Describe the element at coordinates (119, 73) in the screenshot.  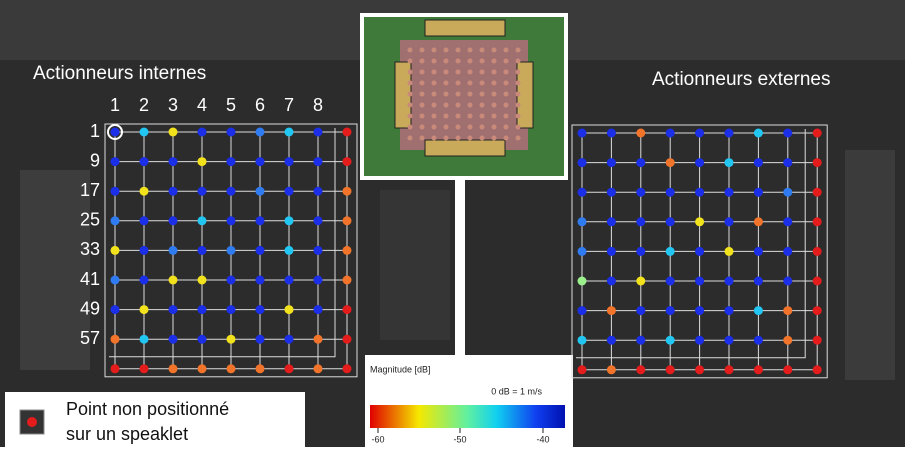
I see `left-title: Actionneurs internes` at that location.